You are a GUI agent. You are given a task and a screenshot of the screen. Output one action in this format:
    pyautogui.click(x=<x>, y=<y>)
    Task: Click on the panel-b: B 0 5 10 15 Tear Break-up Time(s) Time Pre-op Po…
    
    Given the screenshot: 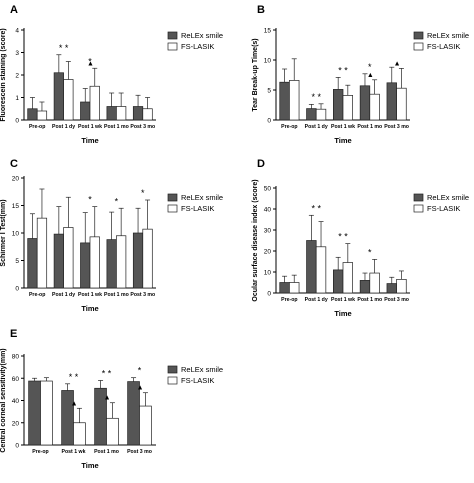 What is the action you would take?
    pyautogui.click(x=360, y=74)
    